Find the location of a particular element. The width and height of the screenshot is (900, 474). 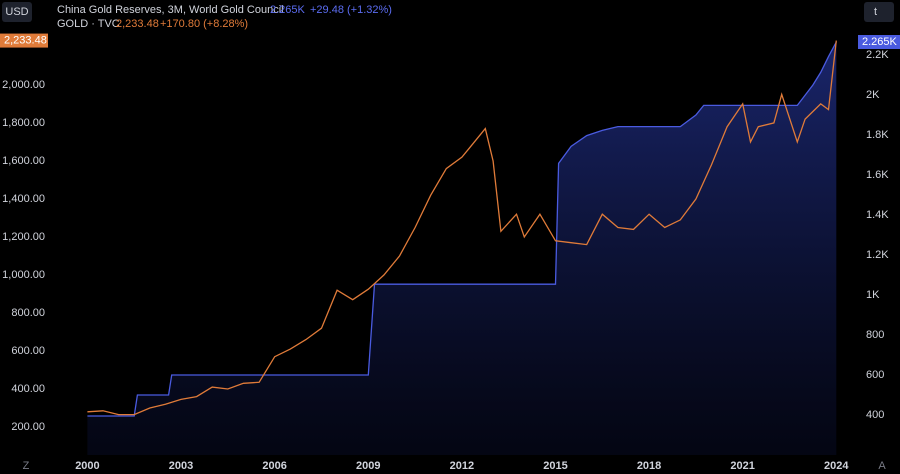

y2-tick-label: 400 is located at coordinates (875, 415).